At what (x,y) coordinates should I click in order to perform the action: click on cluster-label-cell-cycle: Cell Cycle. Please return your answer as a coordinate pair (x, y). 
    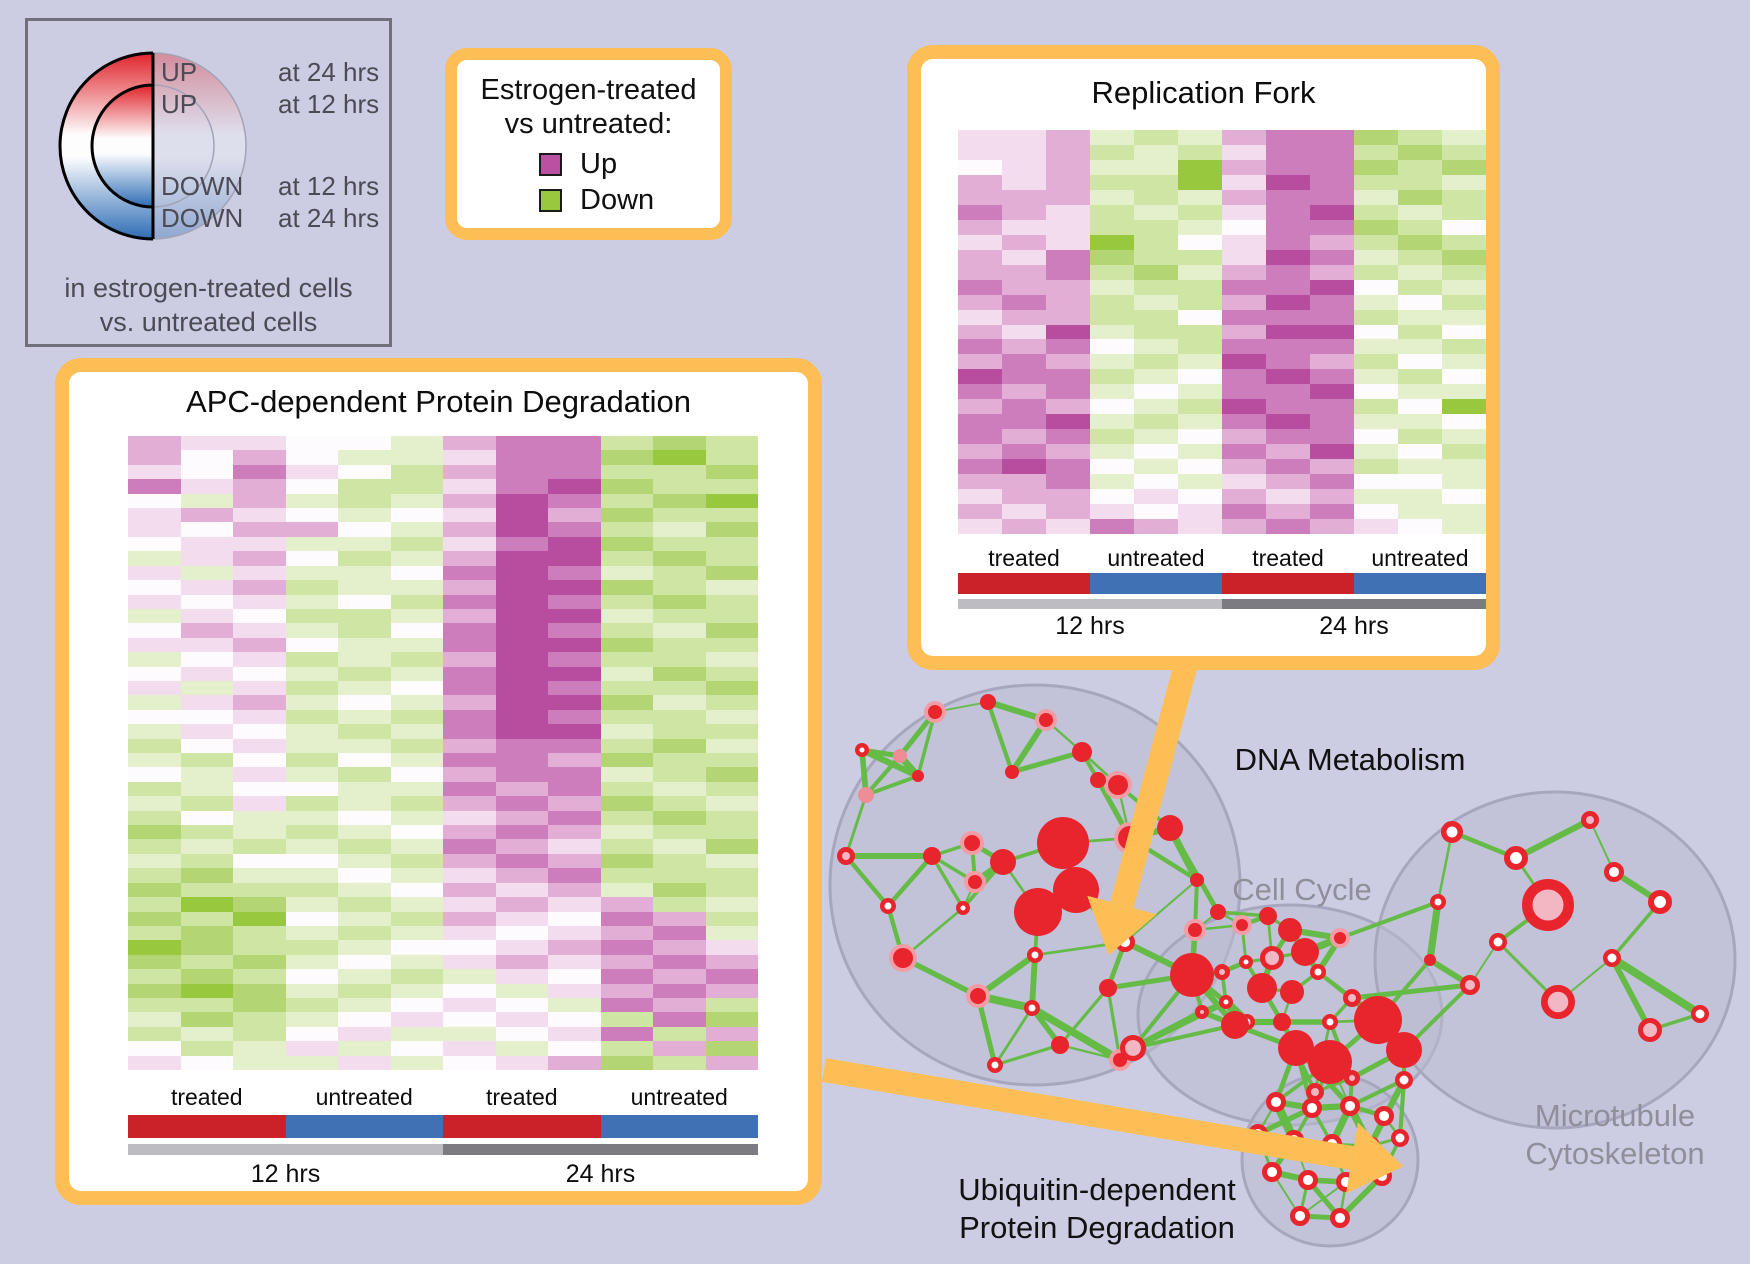
    Looking at the image, I should click on (1302, 889).